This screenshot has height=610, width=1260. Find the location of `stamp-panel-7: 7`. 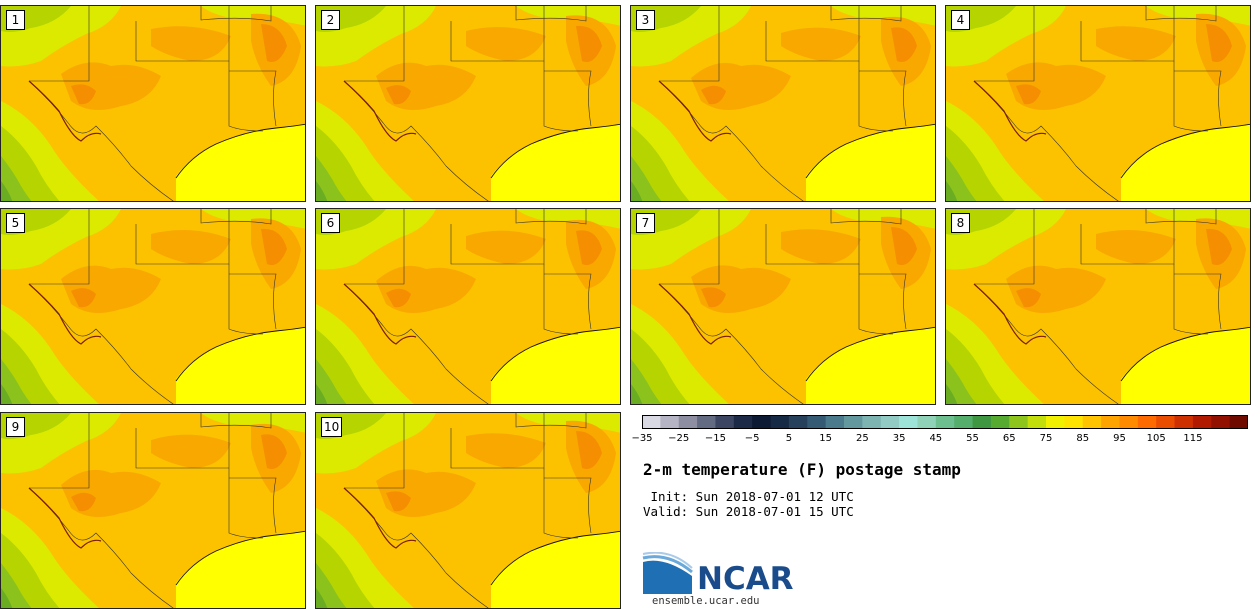

stamp-panel-7: 7 is located at coordinates (783, 306).